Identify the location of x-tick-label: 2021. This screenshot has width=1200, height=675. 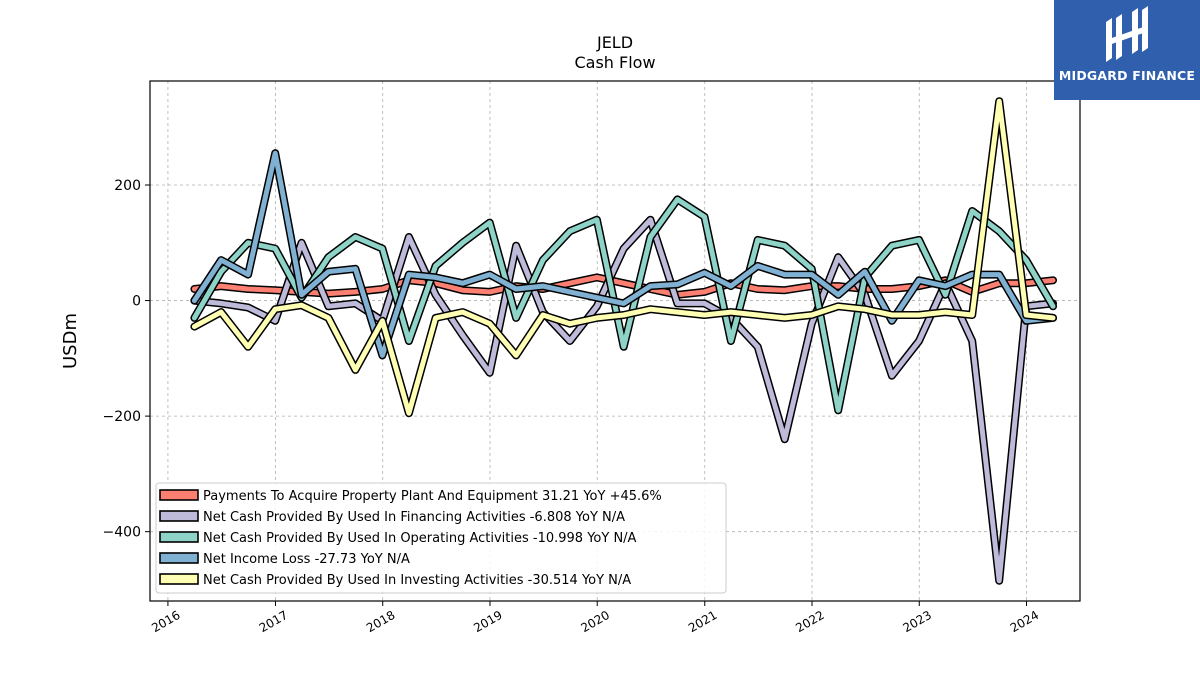
(702, 621).